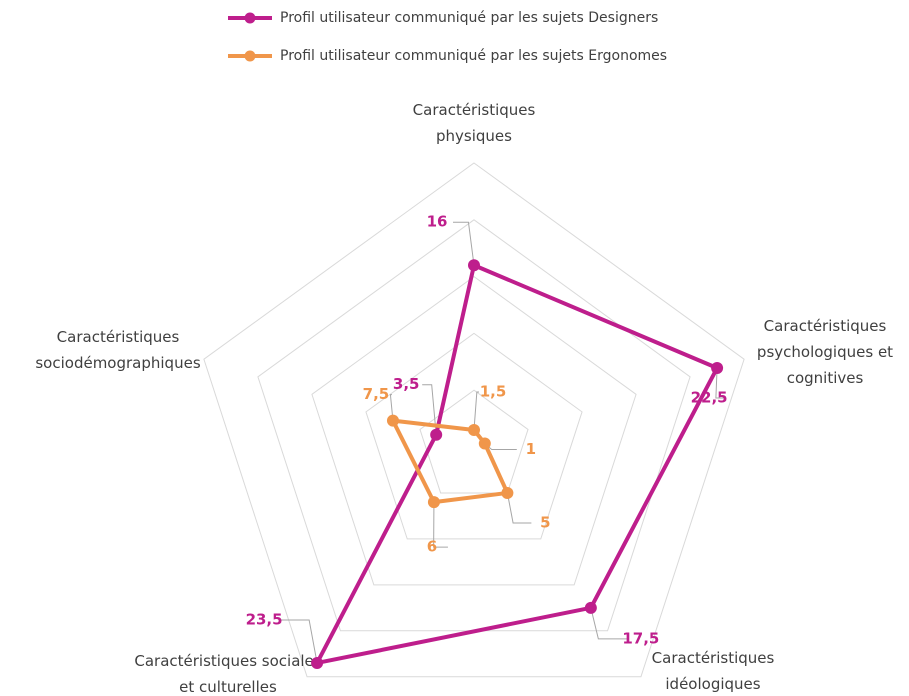 This screenshot has width=909, height=696. Describe the element at coordinates (640, 638) in the screenshot. I see `value-label: 17,5` at that location.